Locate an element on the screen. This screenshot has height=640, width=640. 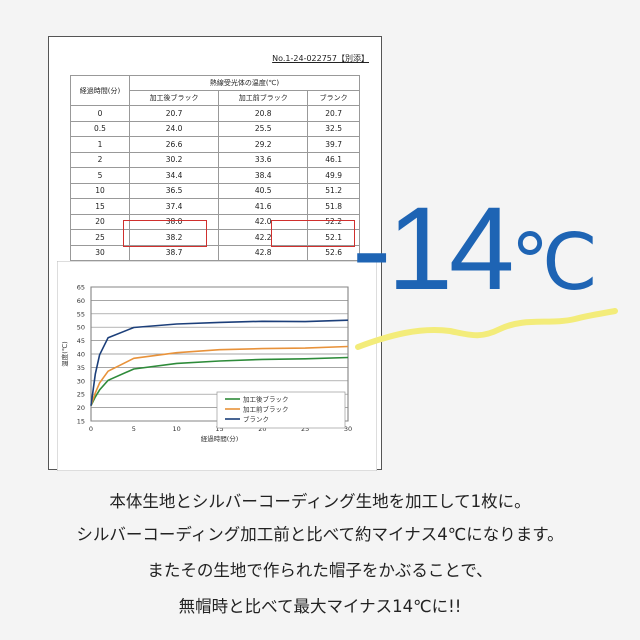
table-cell: 38.4 is located at coordinates (263, 175).